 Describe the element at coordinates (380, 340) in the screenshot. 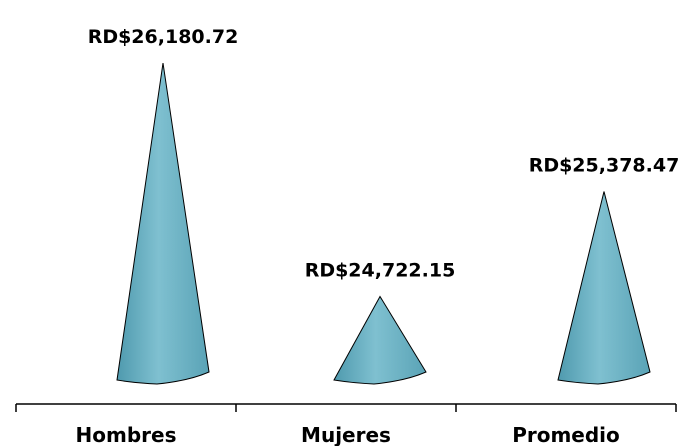

I see `cone-bar-mujeres` at that location.